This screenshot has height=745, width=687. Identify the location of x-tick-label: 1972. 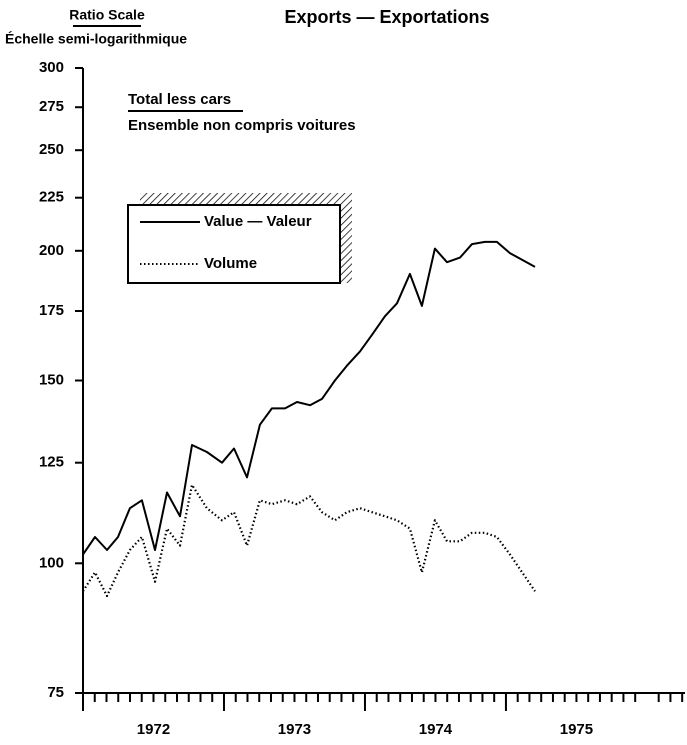
(153, 729).